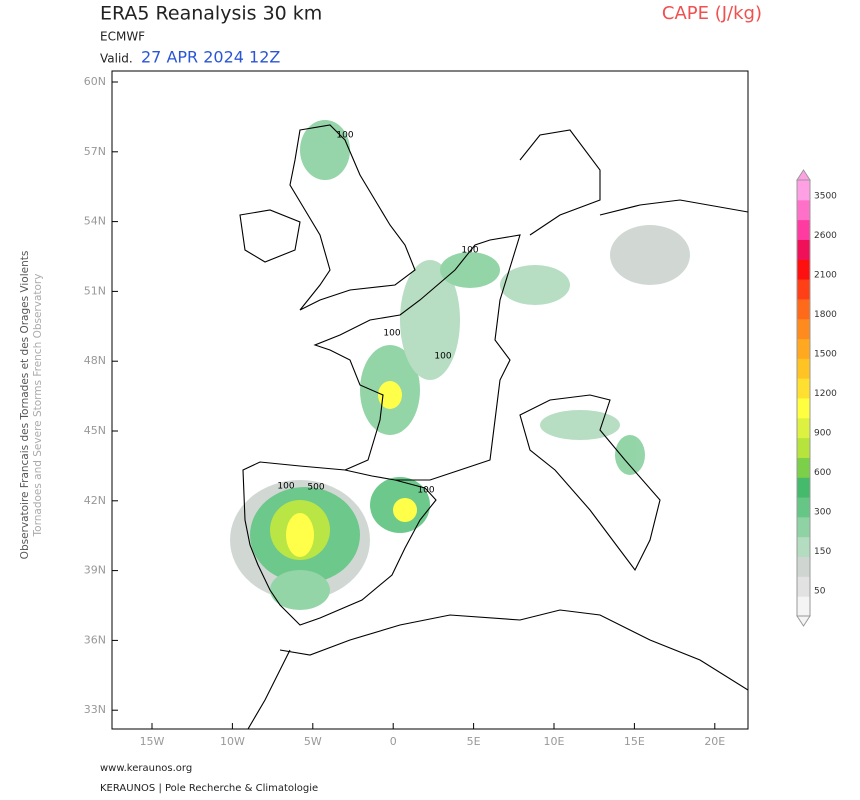  What do you see at coordinates (95, 570) in the screenshot?
I see `lat-label: 39N` at bounding box center [95, 570].